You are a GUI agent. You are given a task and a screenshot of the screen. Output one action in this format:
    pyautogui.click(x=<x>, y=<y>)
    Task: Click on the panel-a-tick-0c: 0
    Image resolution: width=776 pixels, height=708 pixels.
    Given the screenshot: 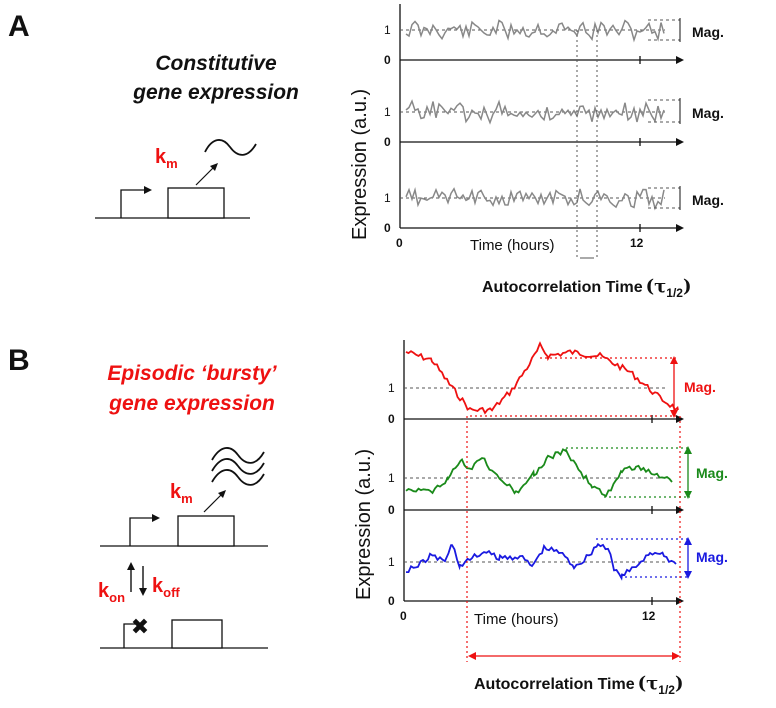 What is the action you would take?
    pyautogui.click(x=387, y=228)
    